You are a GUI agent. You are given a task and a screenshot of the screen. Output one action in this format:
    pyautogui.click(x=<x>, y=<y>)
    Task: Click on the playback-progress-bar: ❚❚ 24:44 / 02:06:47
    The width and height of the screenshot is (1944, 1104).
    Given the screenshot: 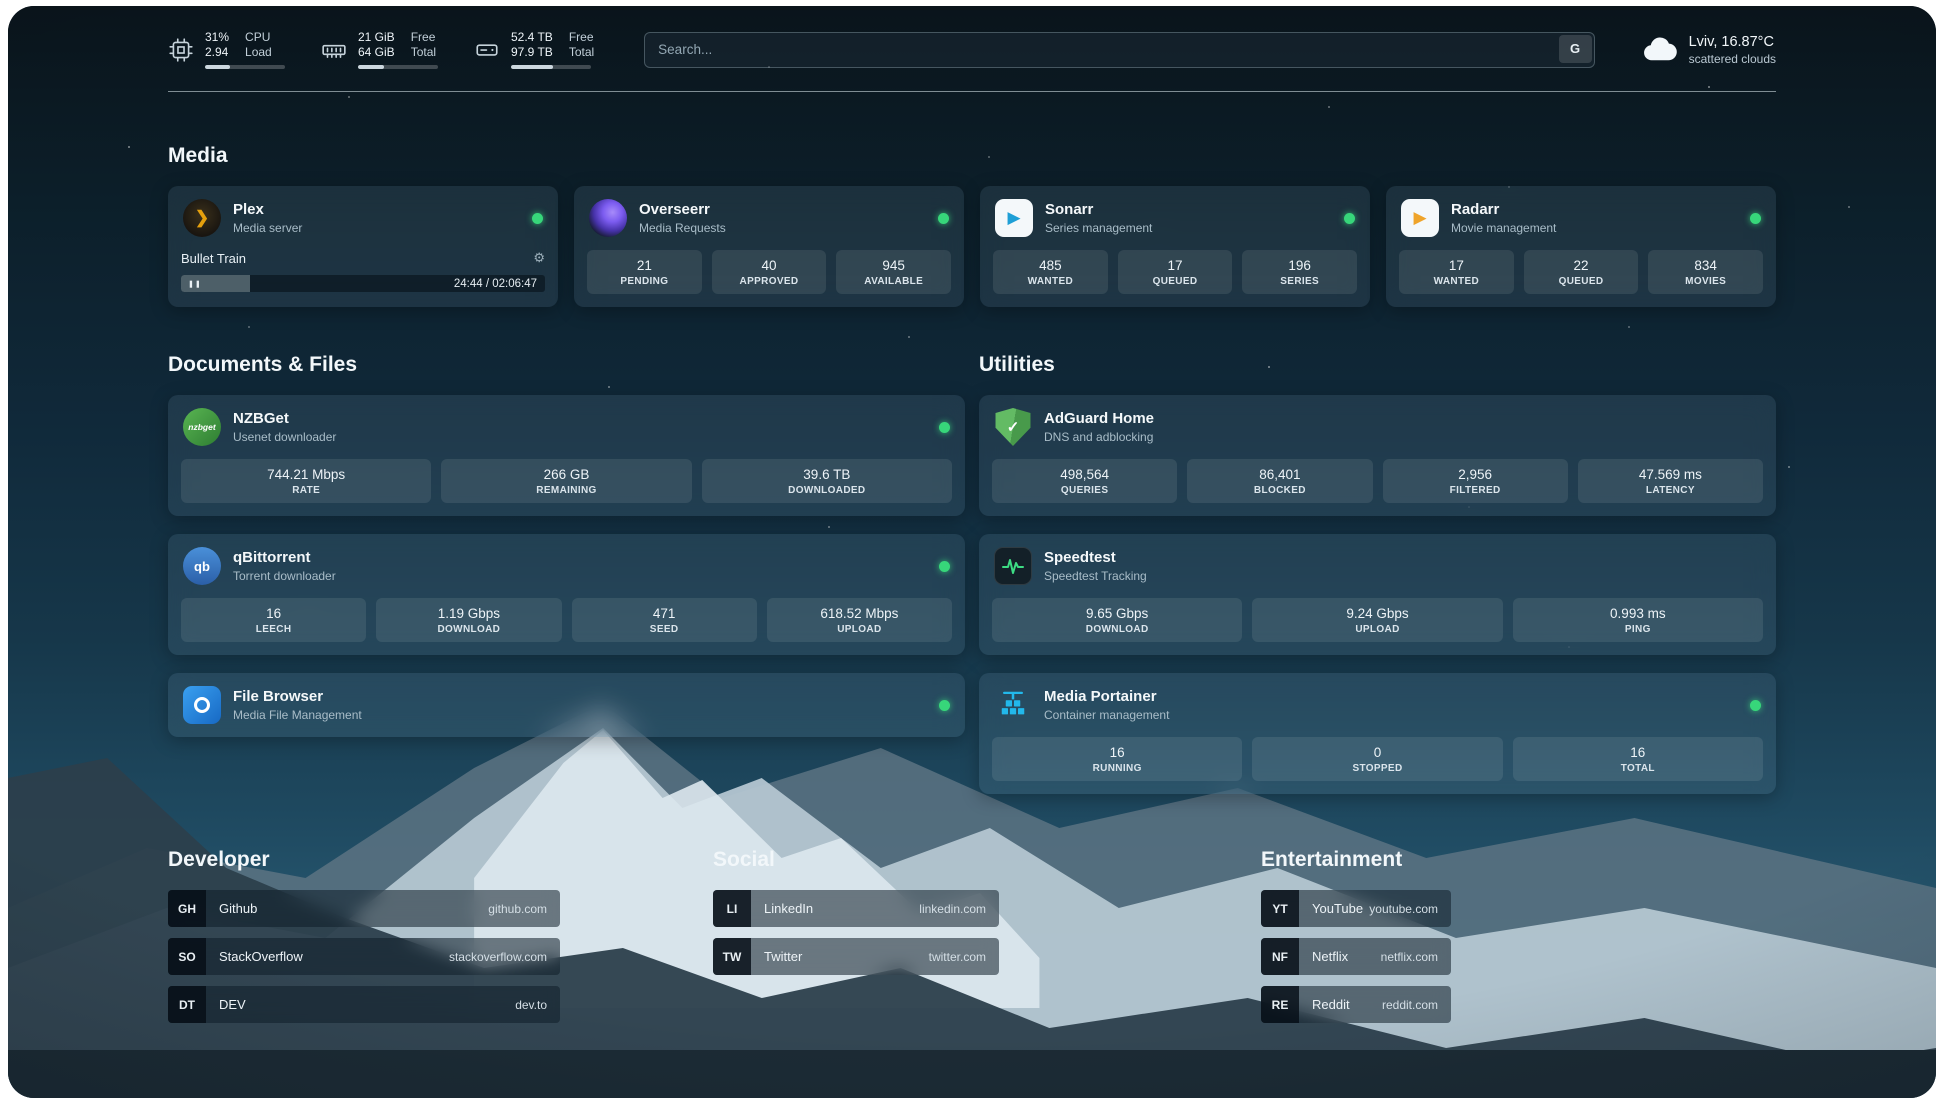 What is the action you would take?
    pyautogui.click(x=363, y=283)
    